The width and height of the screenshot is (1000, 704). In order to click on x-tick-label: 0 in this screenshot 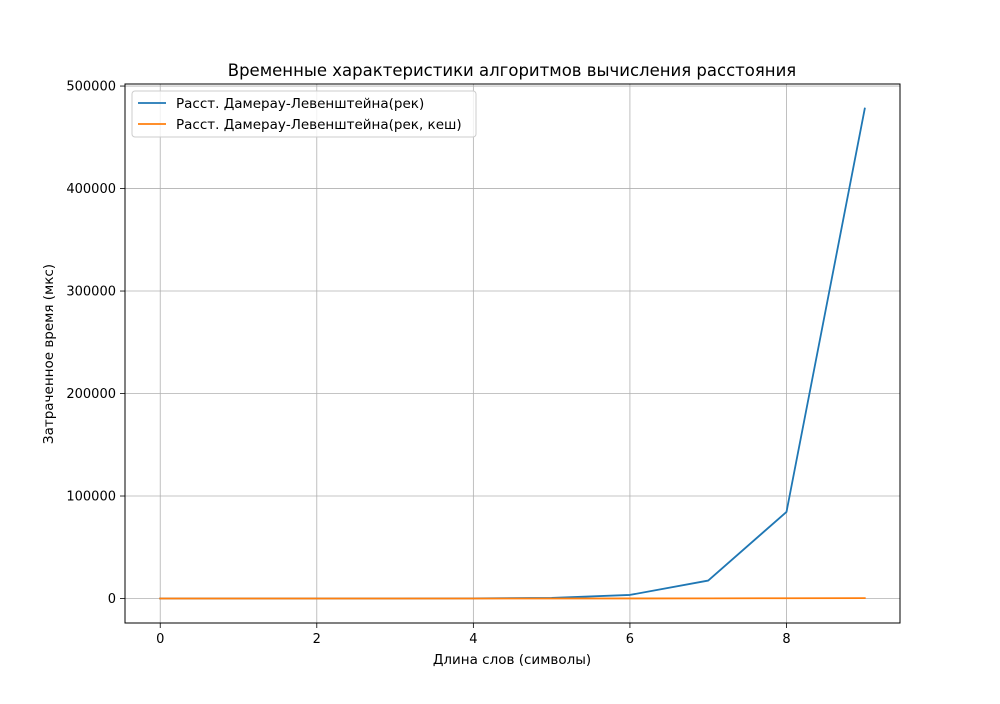, I will do `click(160, 639)`.